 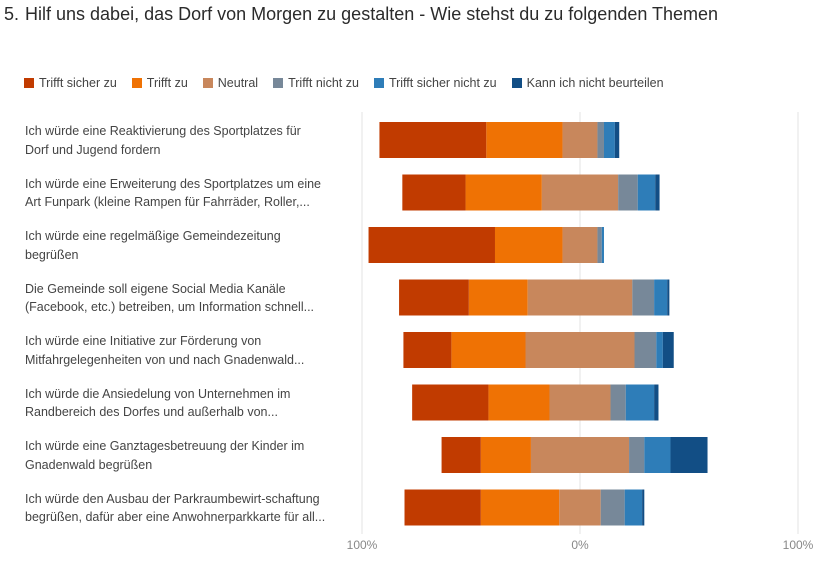 What do you see at coordinates (433, 140) in the screenshot?
I see `bar-segment-1-trifft-sicher-zu` at bounding box center [433, 140].